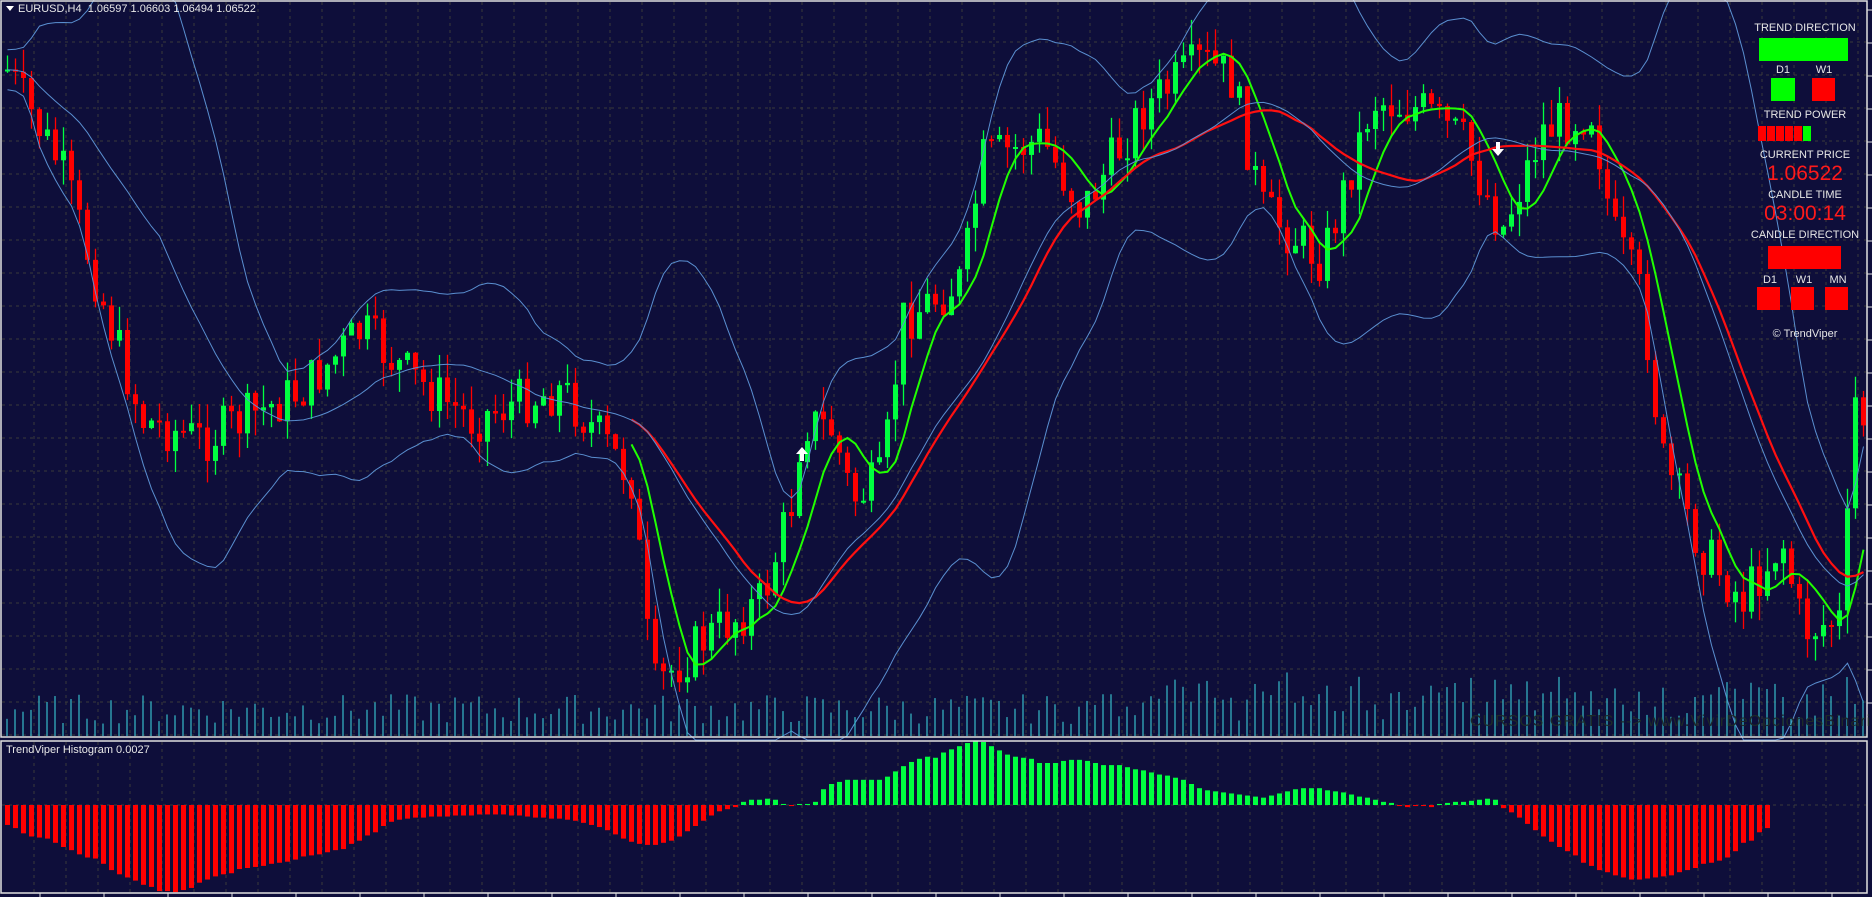  I want to click on trend-power-label: TREND POWER, so click(1805, 115).